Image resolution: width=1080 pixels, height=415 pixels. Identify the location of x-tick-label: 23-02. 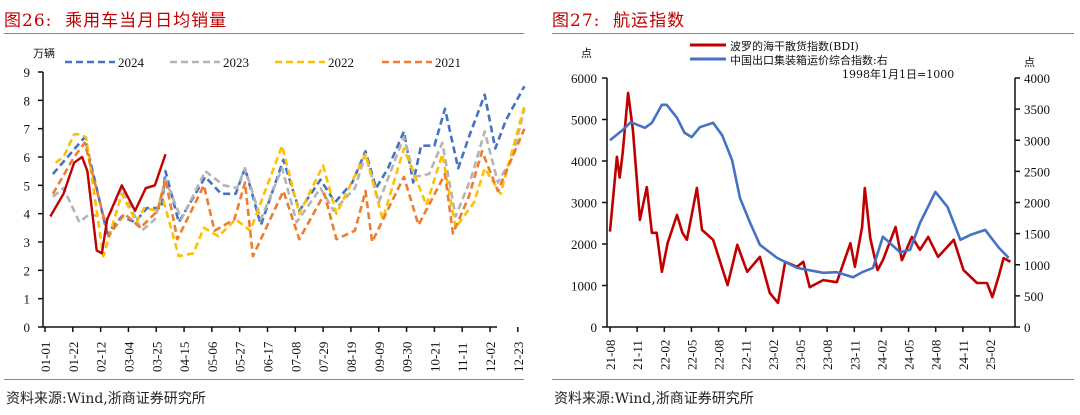
(773, 355).